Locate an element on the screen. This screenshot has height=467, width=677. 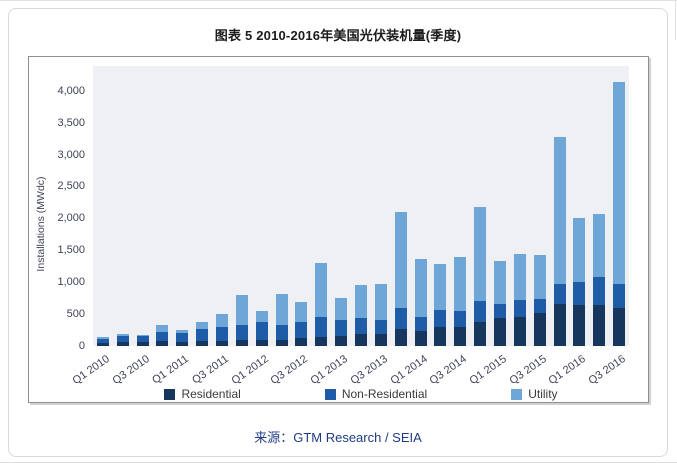
stacked-bar-q1-2015 is located at coordinates (499, 303).